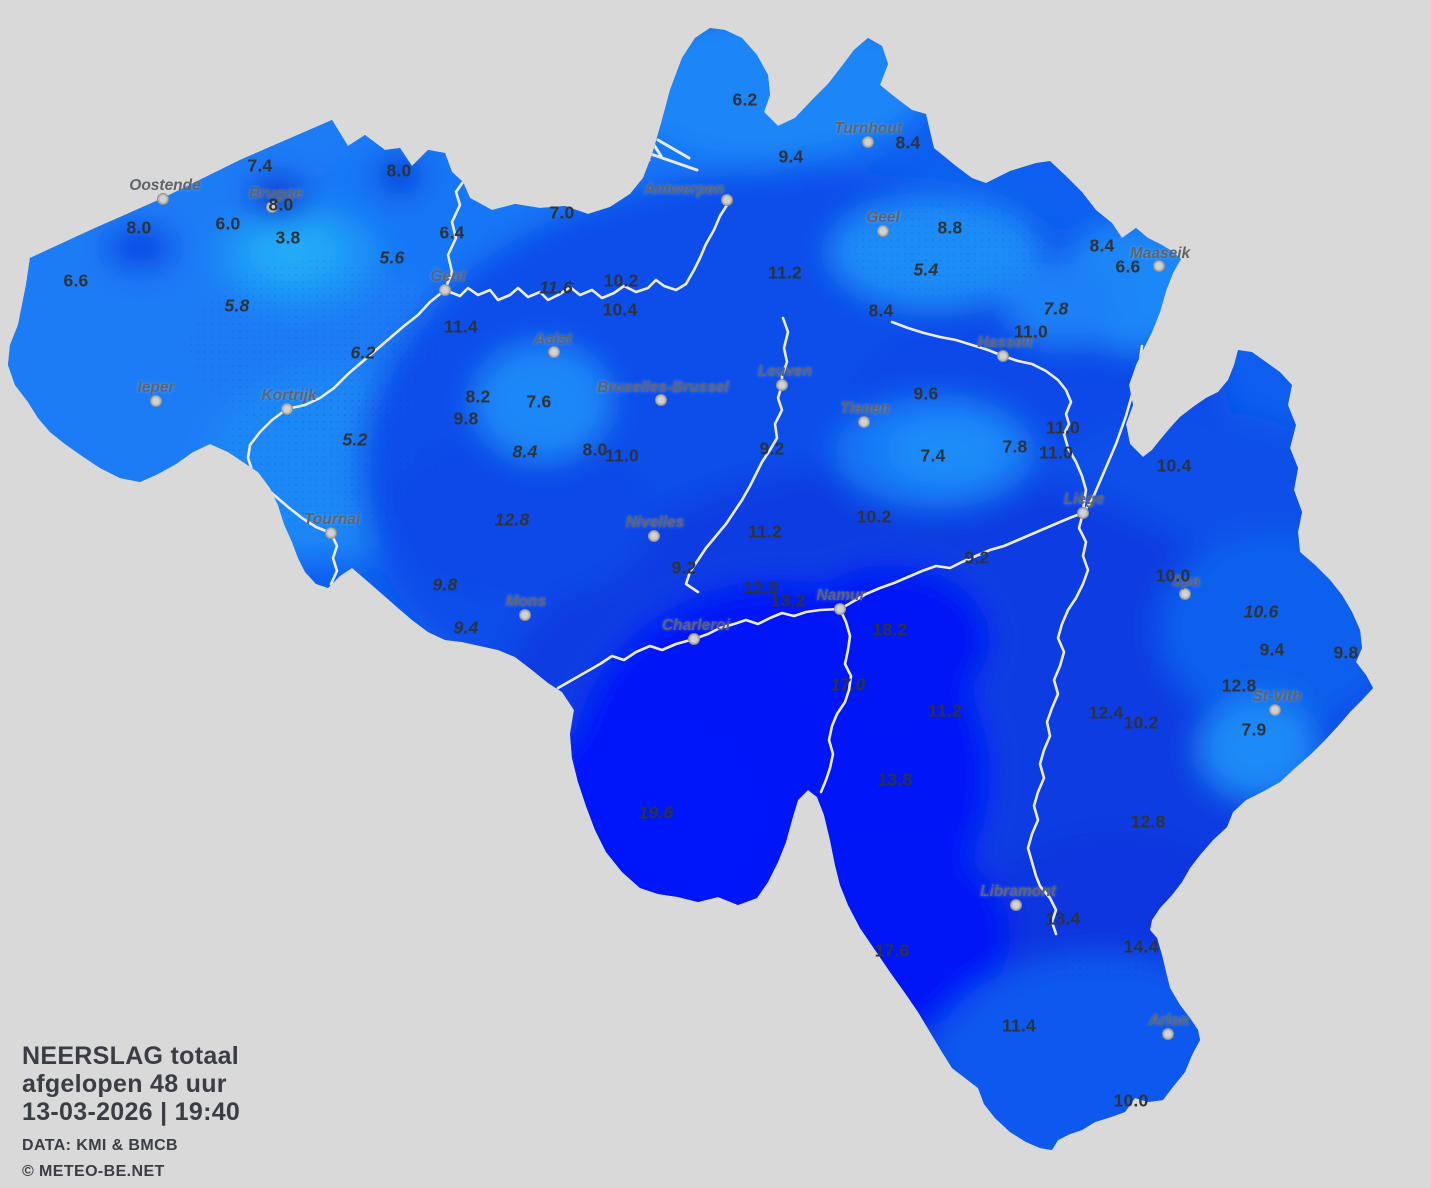  What do you see at coordinates (977, 557) in the screenshot?
I see `precip-value-label: 9.2` at bounding box center [977, 557].